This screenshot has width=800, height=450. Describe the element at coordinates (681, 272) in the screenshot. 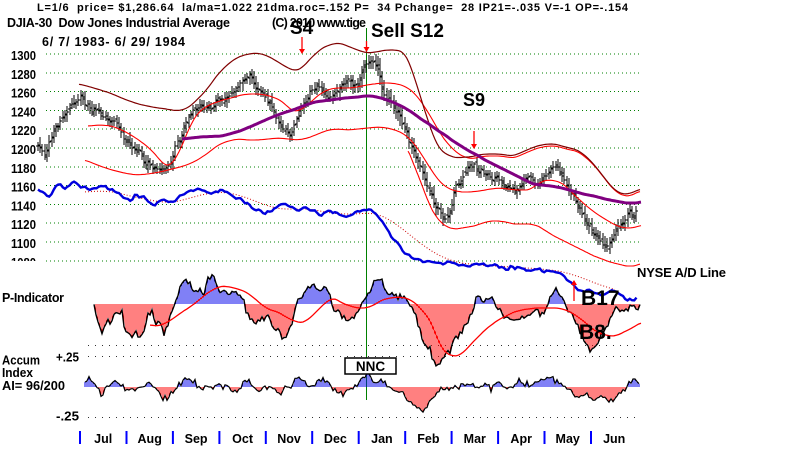

I see `svg-text: NYSE A/D Line` at that location.